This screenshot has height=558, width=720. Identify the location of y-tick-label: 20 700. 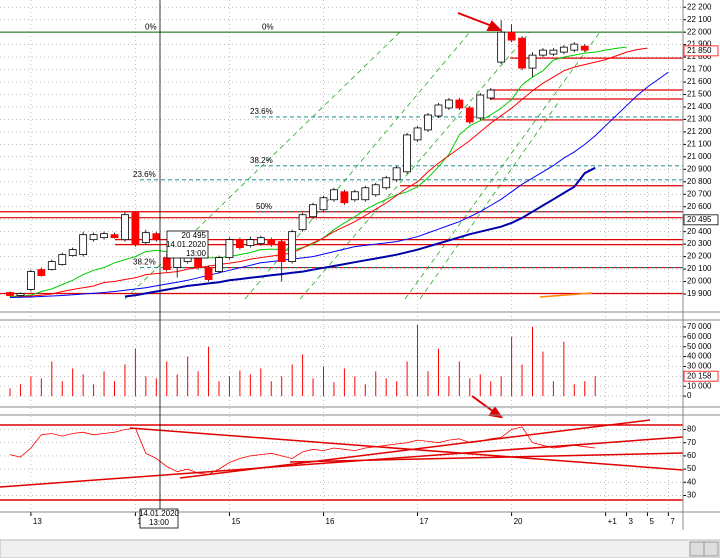
(699, 193).